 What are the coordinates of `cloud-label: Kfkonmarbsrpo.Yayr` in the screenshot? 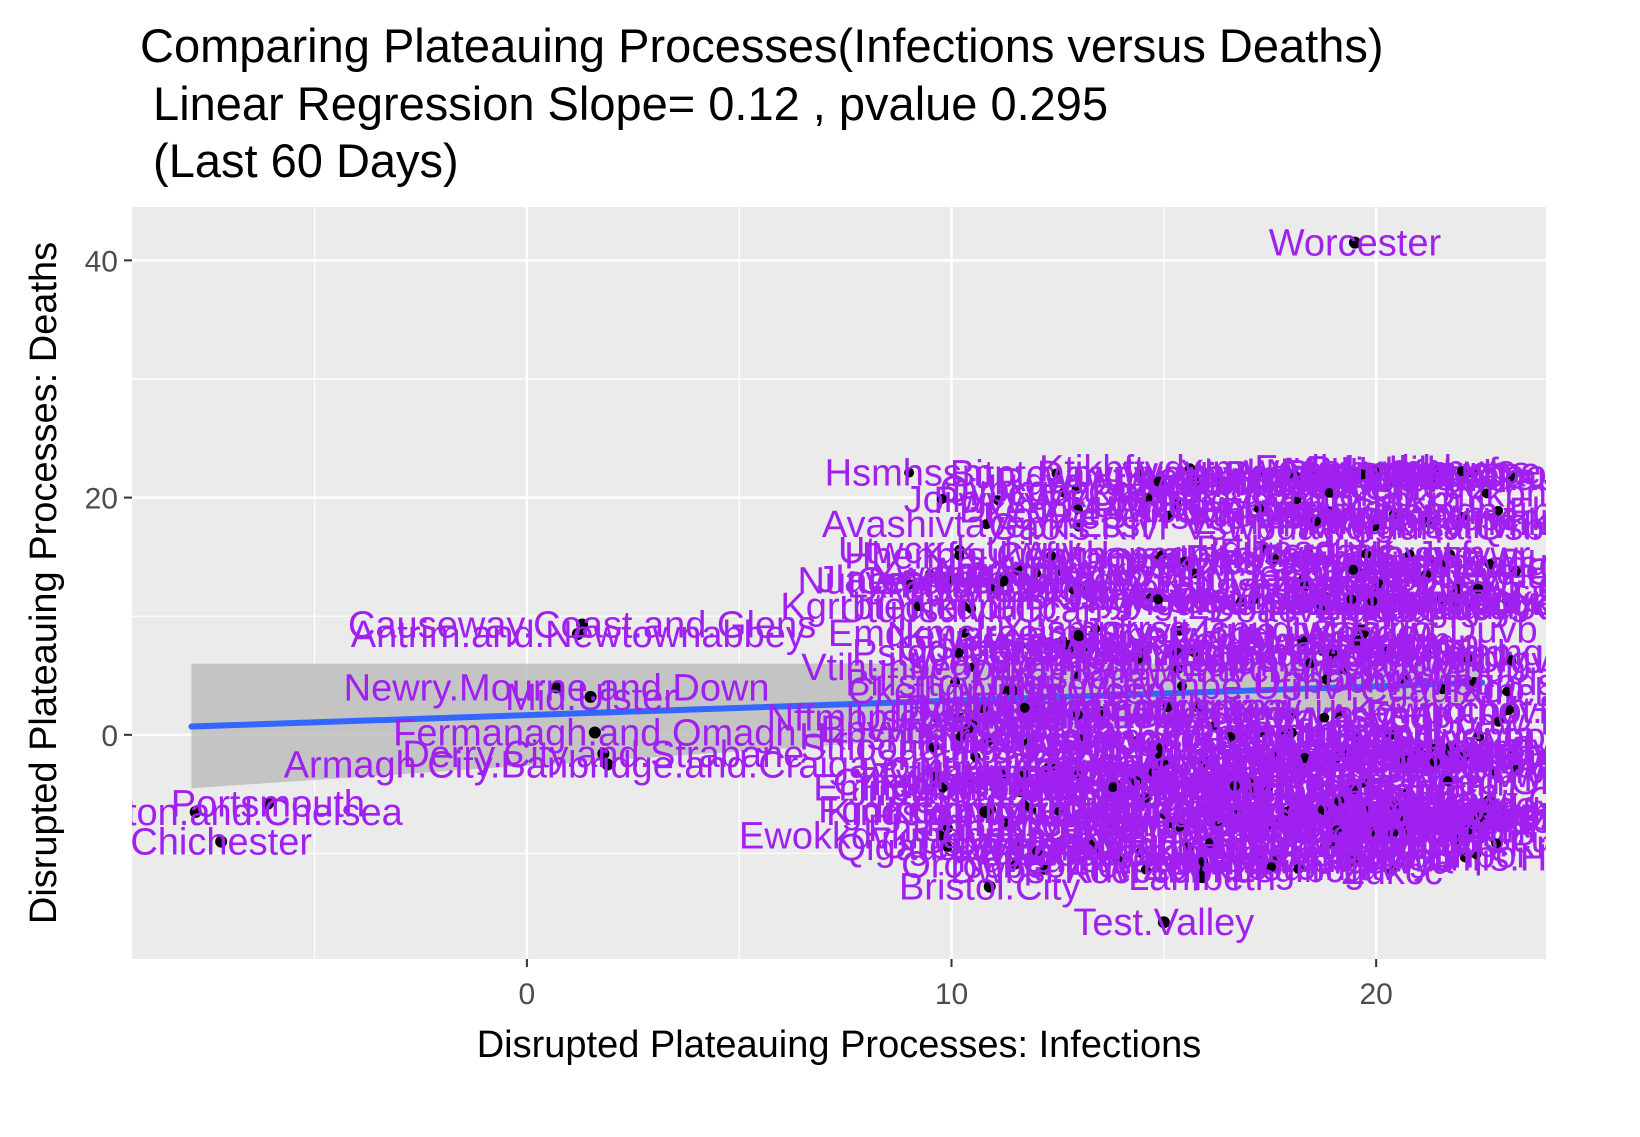 It's located at (1058, 811).